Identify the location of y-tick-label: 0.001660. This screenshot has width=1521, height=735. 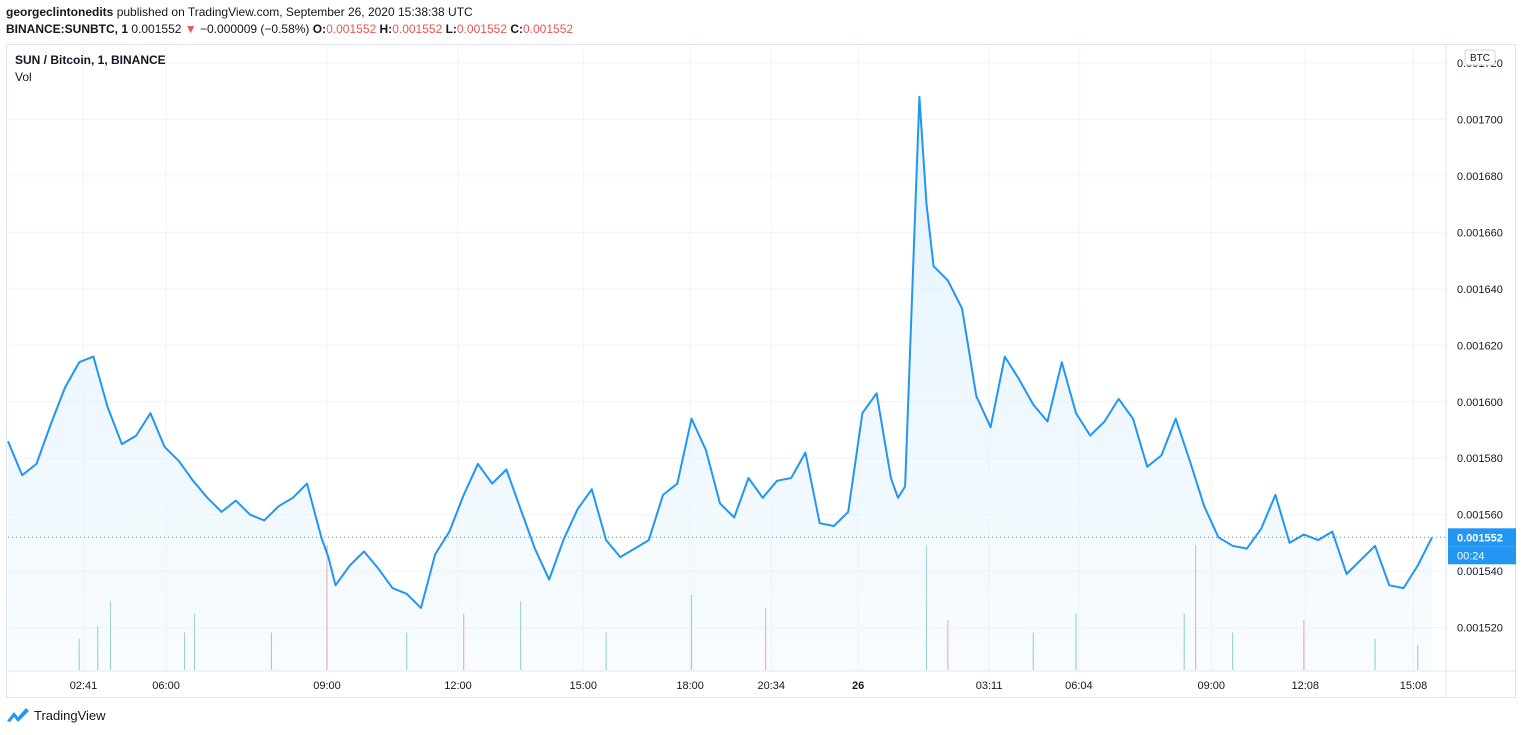
(1480, 233).